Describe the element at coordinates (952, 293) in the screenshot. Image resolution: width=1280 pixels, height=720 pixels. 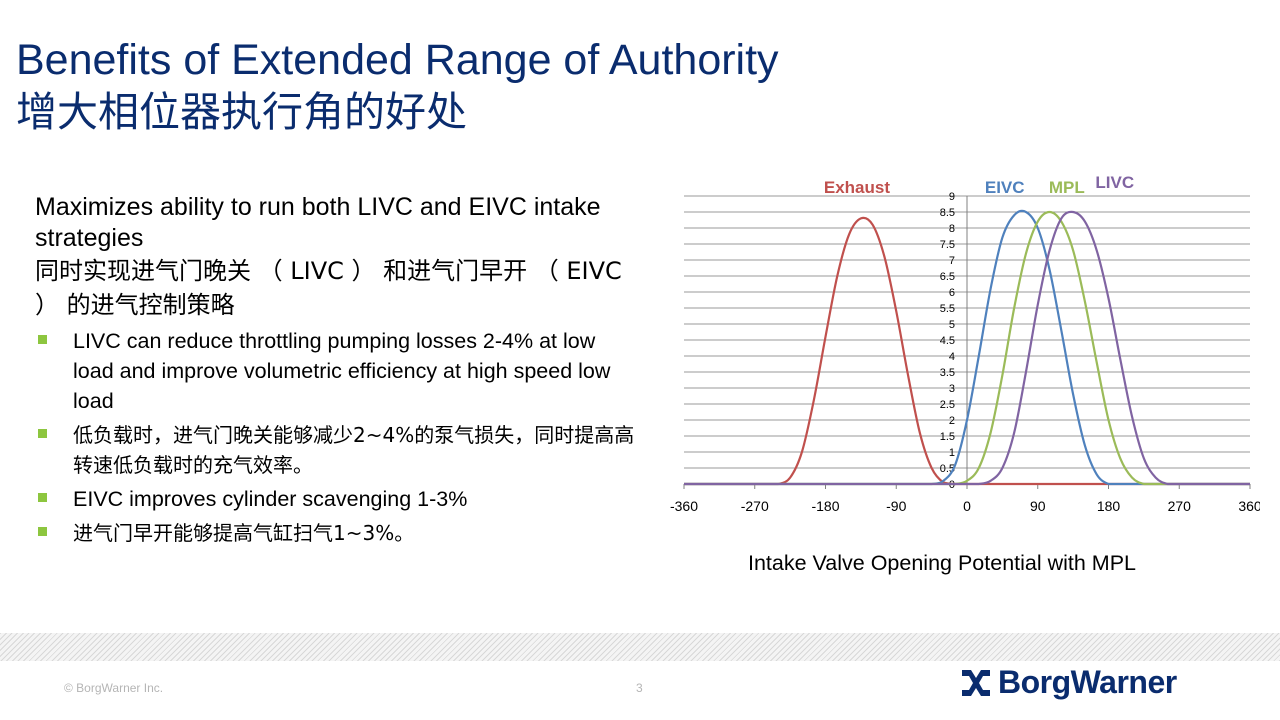
I see `y-tick-label: 6` at that location.